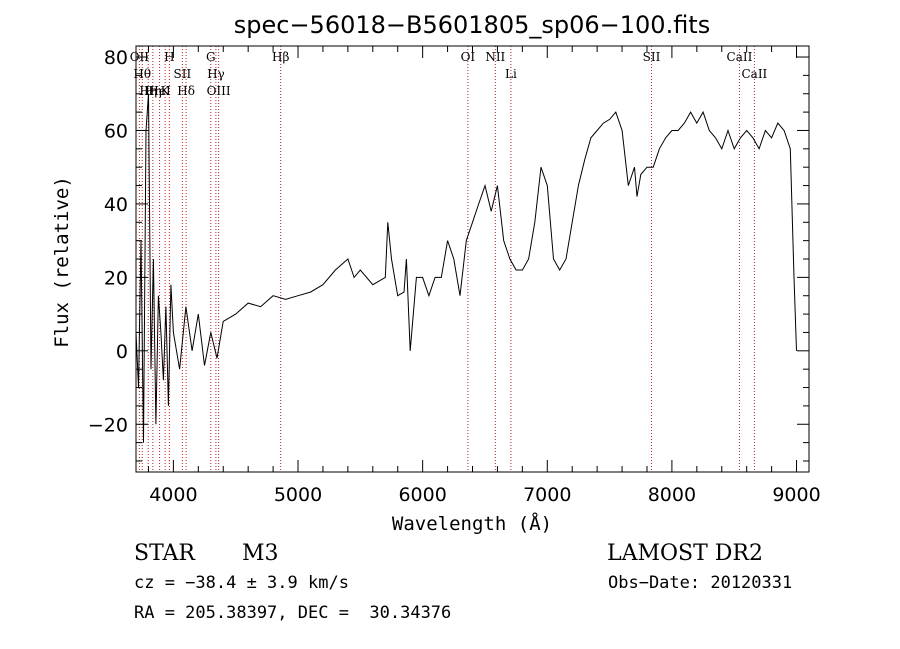  Describe the element at coordinates (293, 613) in the screenshot. I see `coordinates: RA = 205.38397, DEC = 30.34376` at that location.